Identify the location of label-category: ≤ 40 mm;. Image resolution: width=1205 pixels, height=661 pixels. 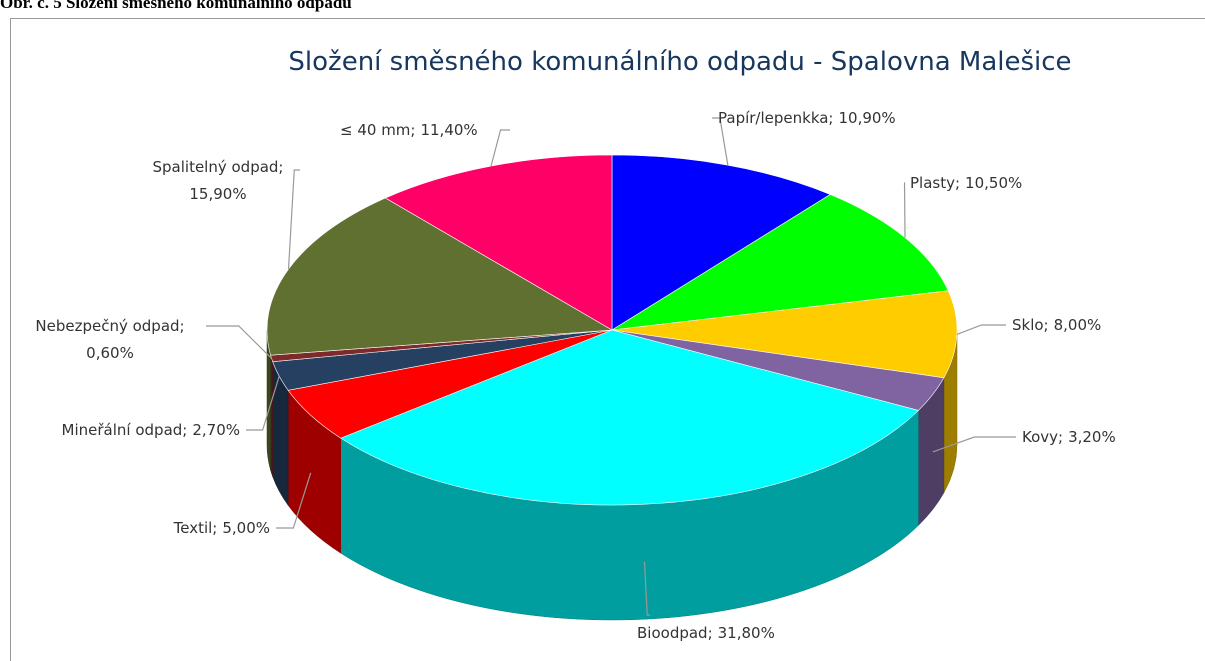
(377, 130).